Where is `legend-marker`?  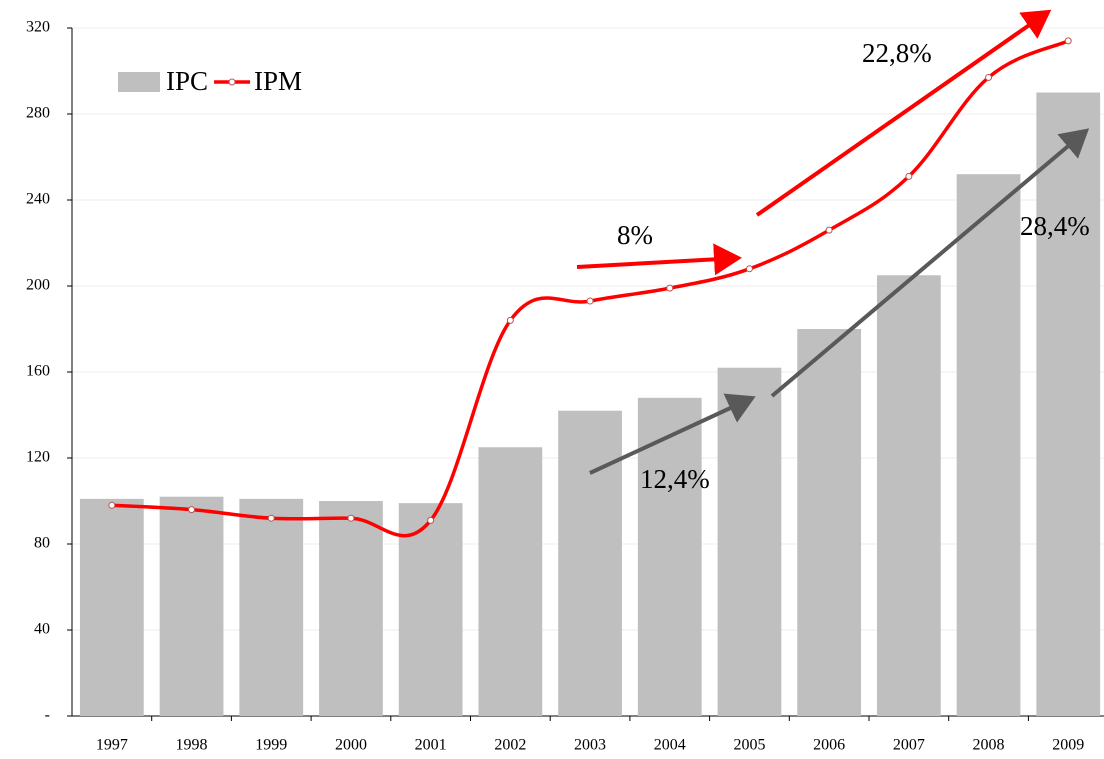
legend-marker is located at coordinates (232, 82).